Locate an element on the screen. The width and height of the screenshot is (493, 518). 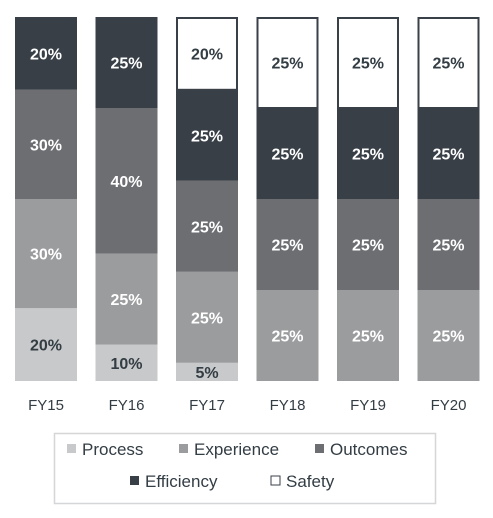
legend-label-process: Process is located at coordinates (112, 449).